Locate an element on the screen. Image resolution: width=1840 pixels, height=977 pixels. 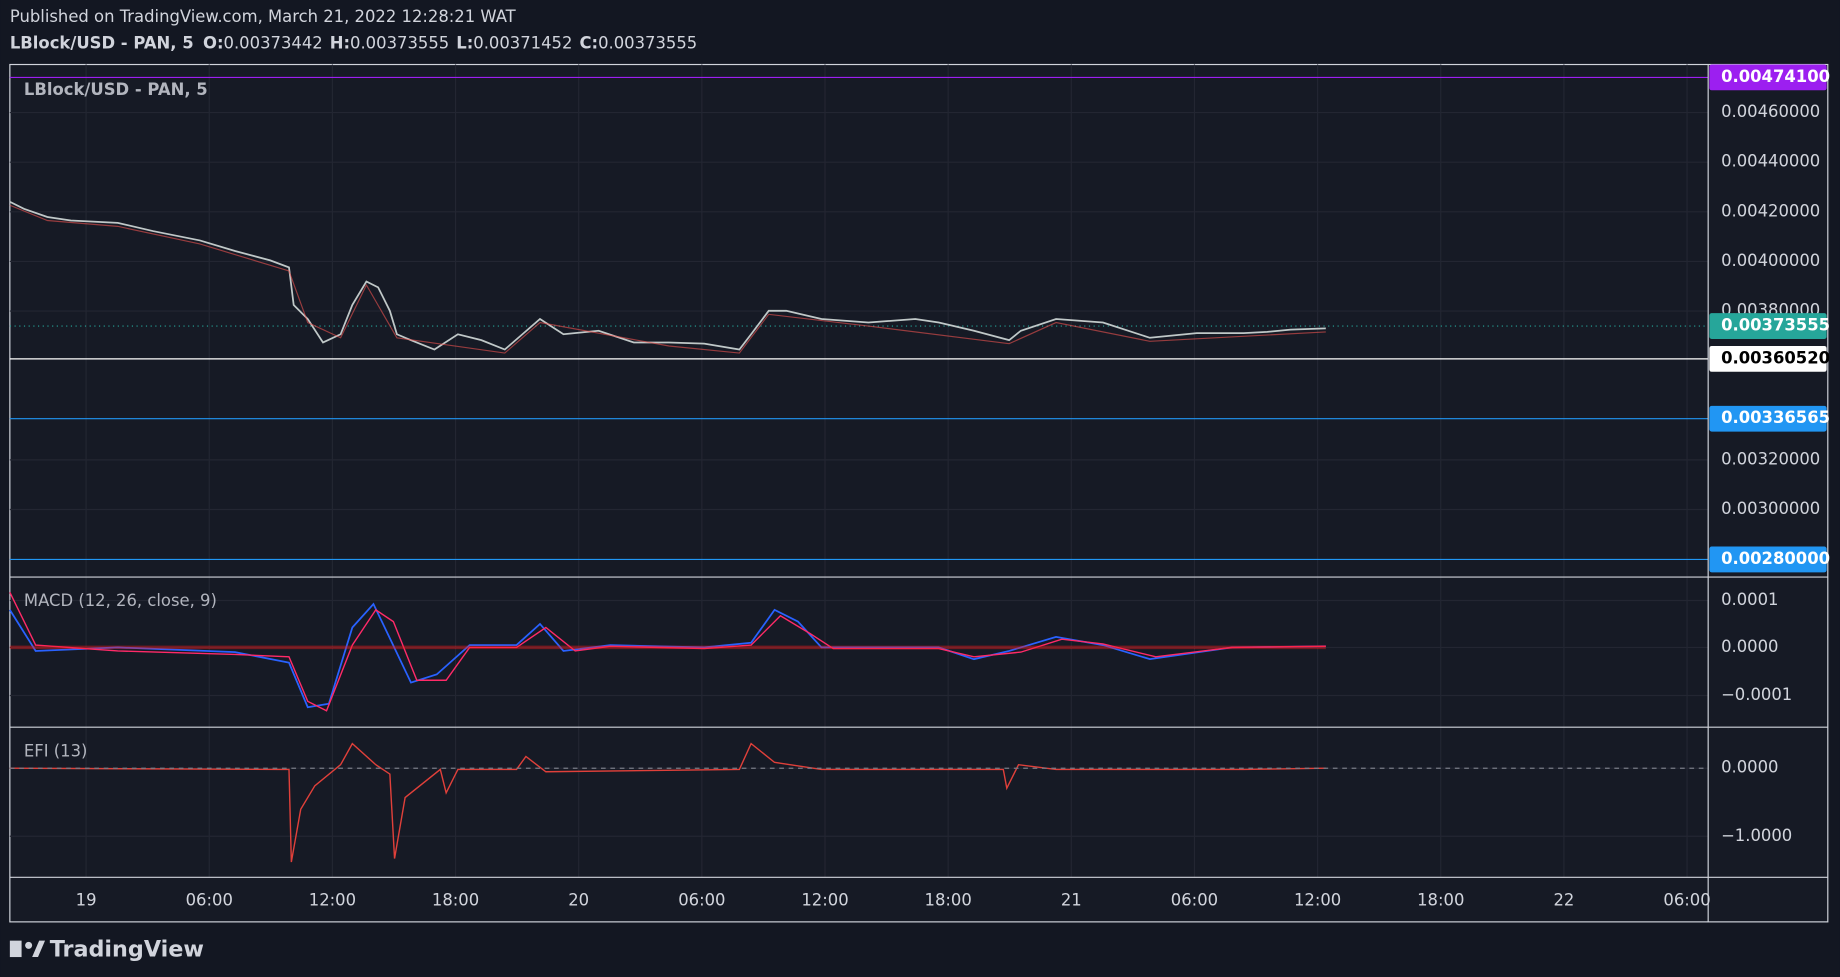
price-trace is located at coordinates (667, 275).